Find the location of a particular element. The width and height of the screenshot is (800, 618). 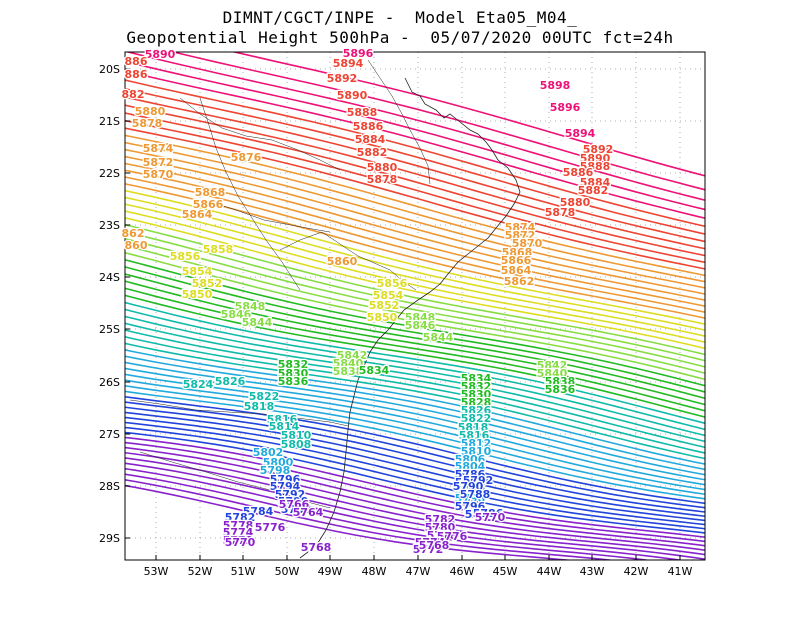

contour-label: 5858 is located at coordinates (218, 249).